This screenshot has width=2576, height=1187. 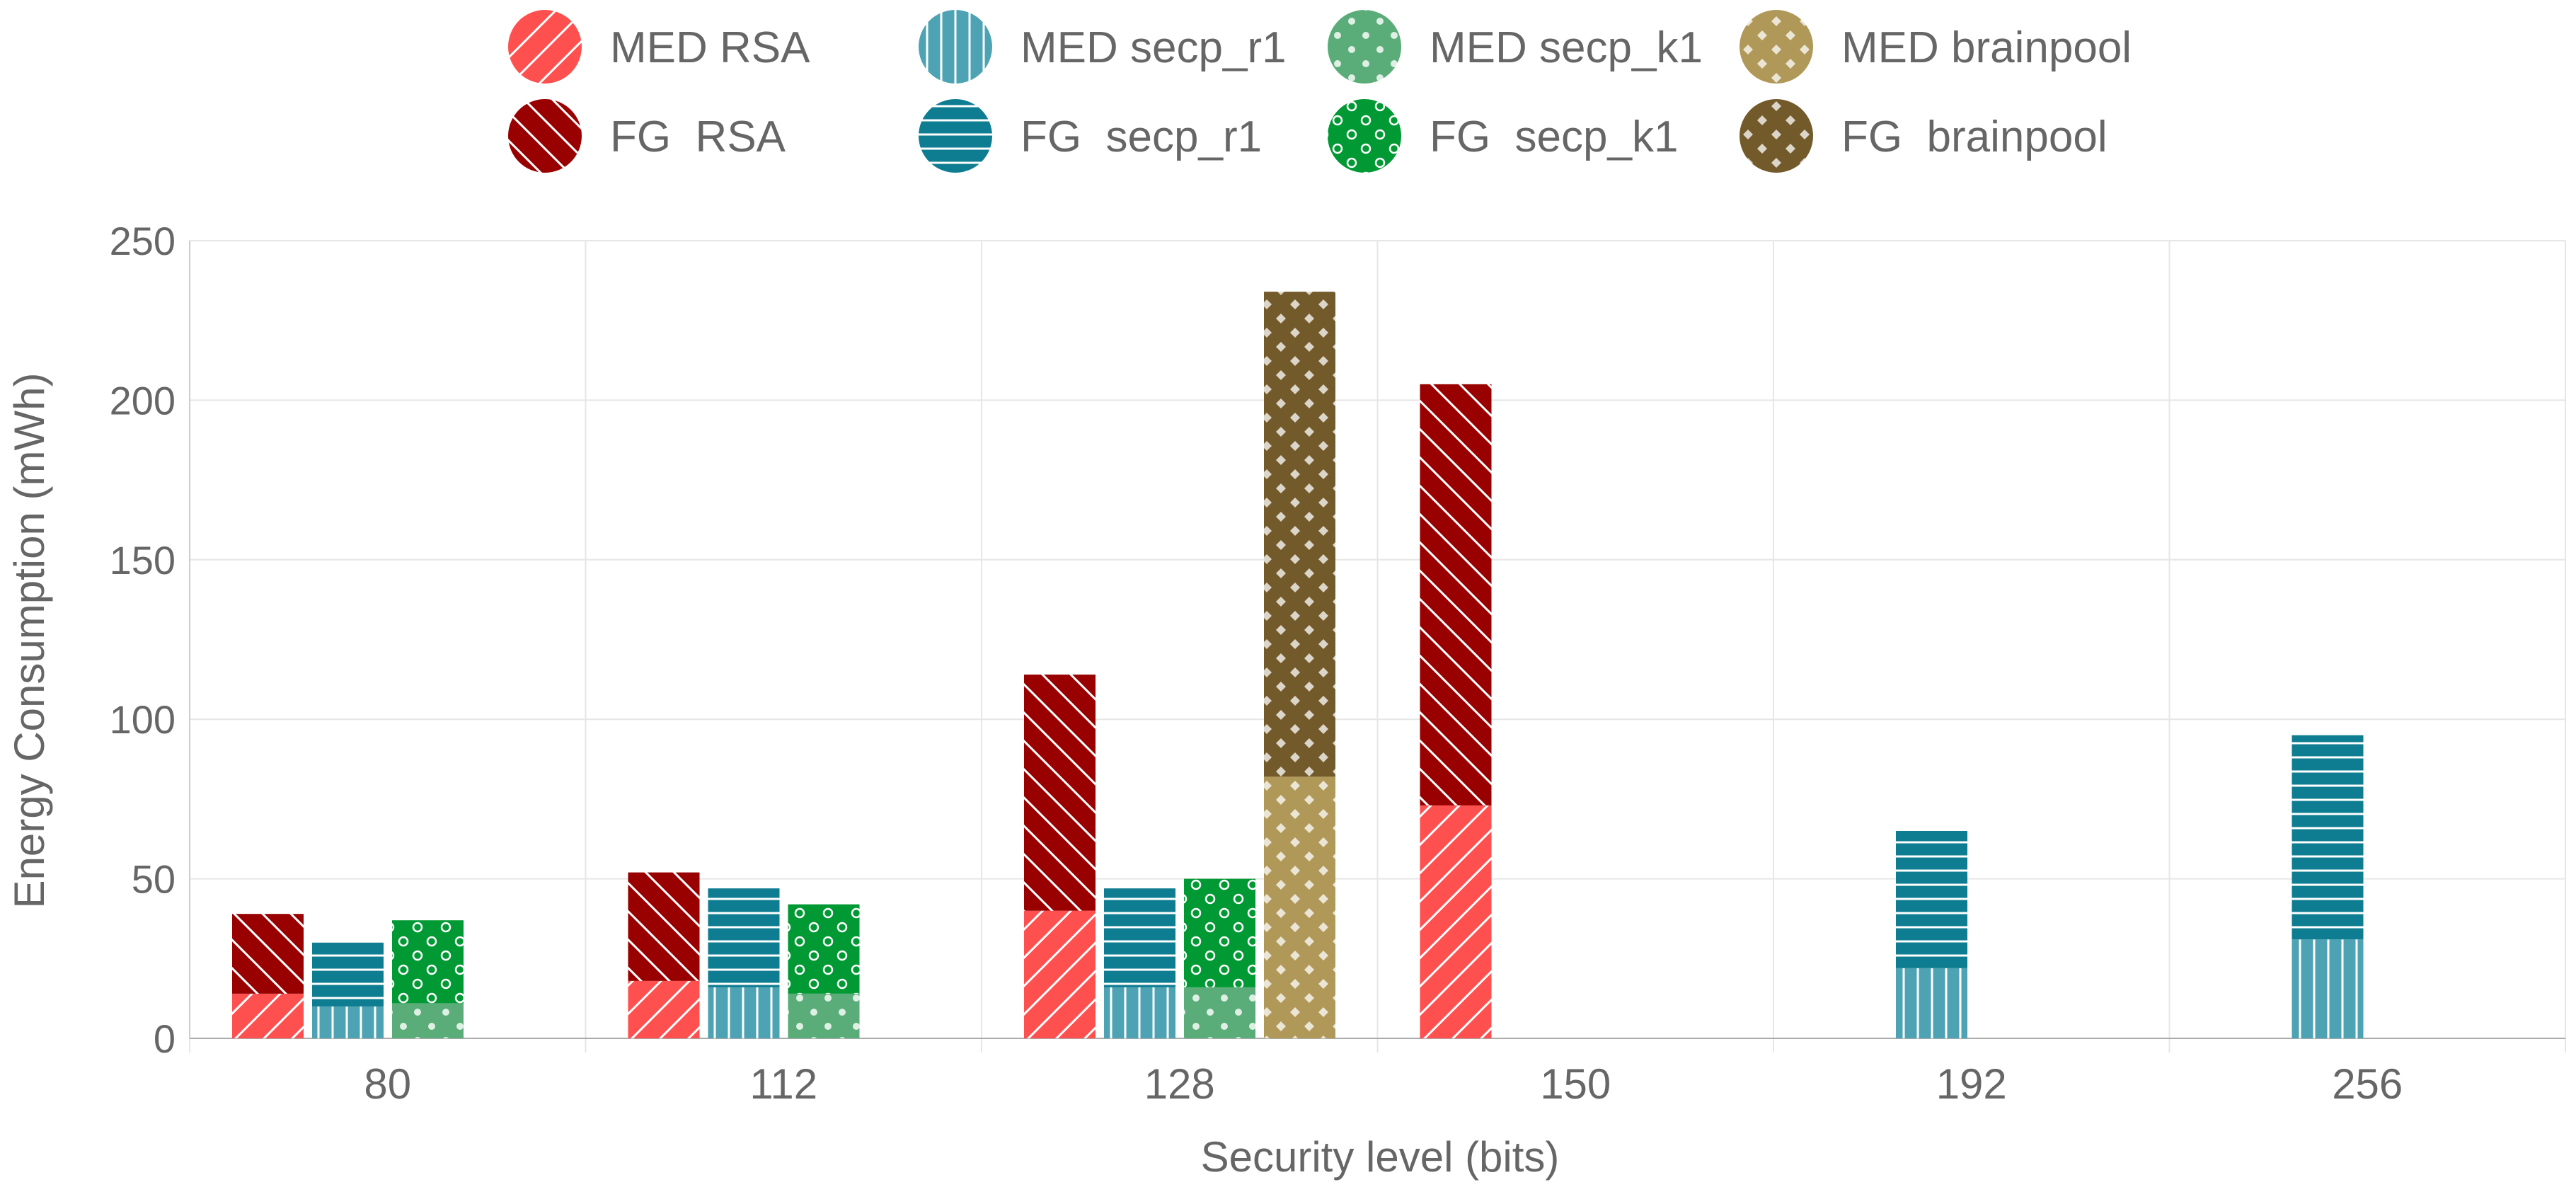 I want to click on y-axis-title: Energy Consumption (mWh), so click(x=30, y=641).